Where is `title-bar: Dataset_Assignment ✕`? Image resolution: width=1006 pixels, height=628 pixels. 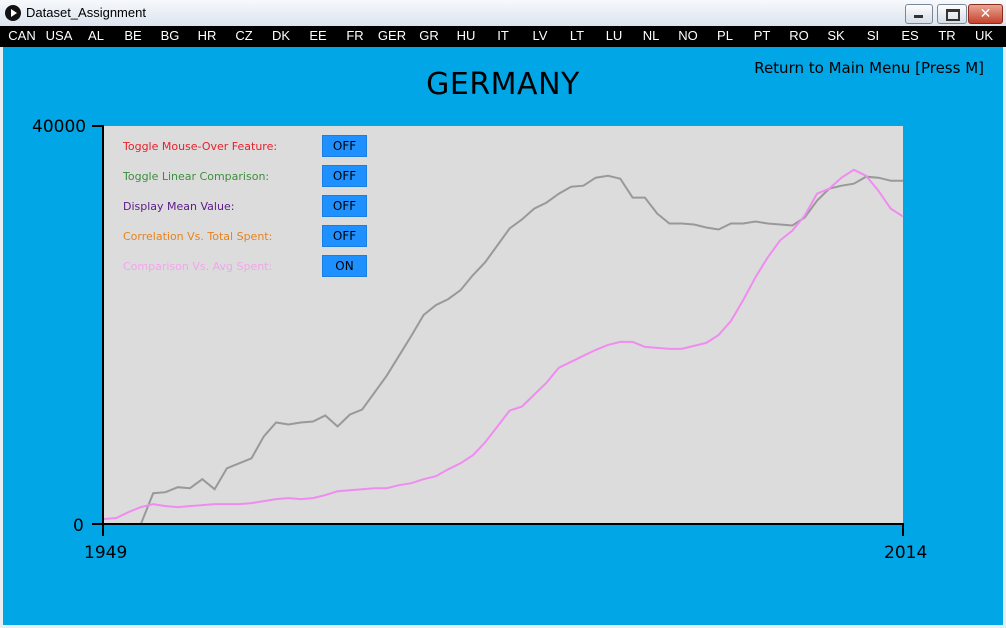
title-bar: Dataset_Assignment ✕ is located at coordinates (503, 13).